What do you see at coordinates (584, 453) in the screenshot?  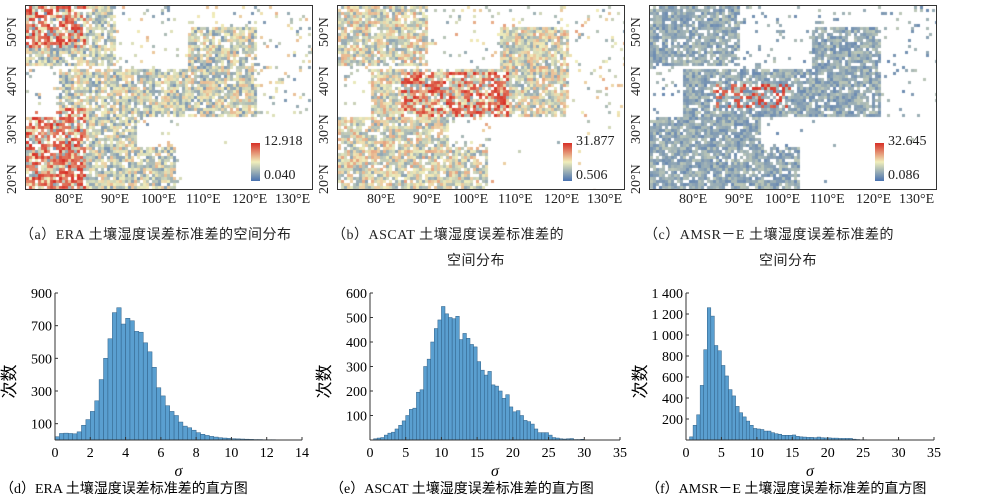 I see `x-tick-label: 30` at bounding box center [584, 453].